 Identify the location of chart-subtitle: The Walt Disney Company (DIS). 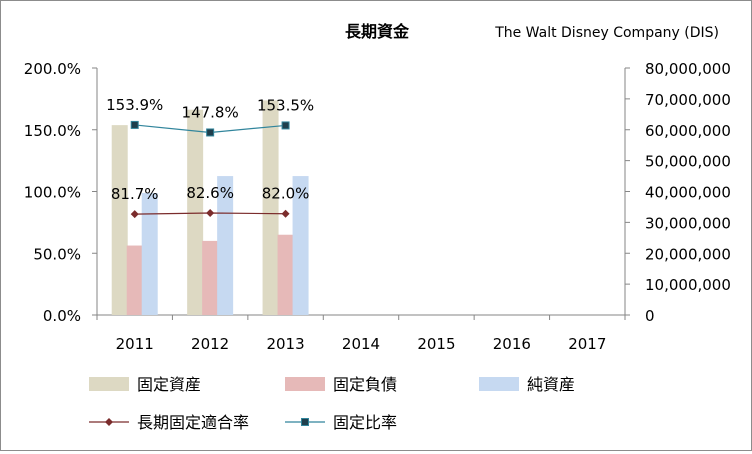
(606, 33).